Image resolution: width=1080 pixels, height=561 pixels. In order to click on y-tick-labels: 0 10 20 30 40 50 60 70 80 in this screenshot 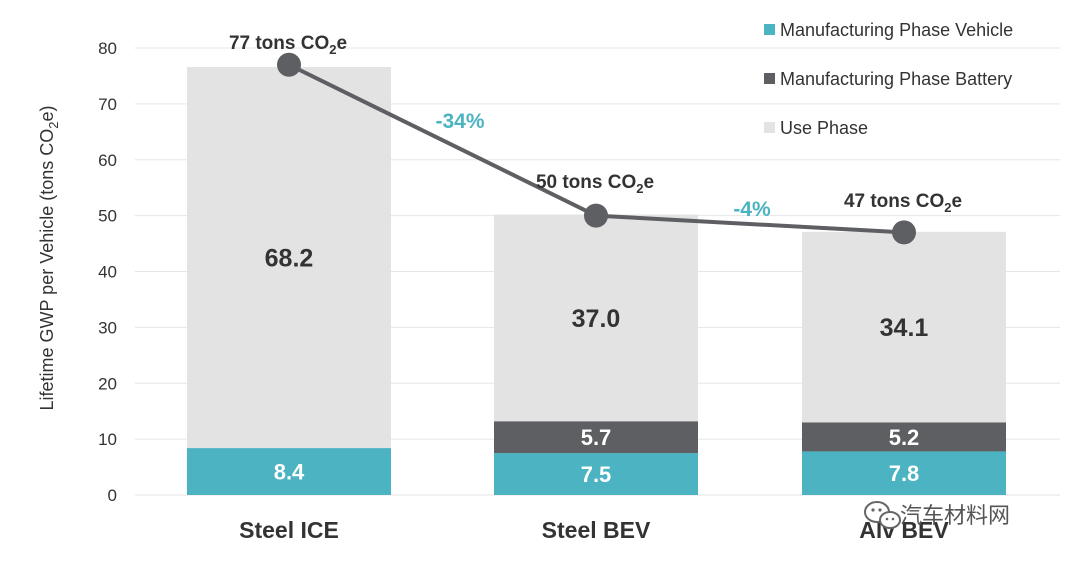, I will do `click(107, 272)`.